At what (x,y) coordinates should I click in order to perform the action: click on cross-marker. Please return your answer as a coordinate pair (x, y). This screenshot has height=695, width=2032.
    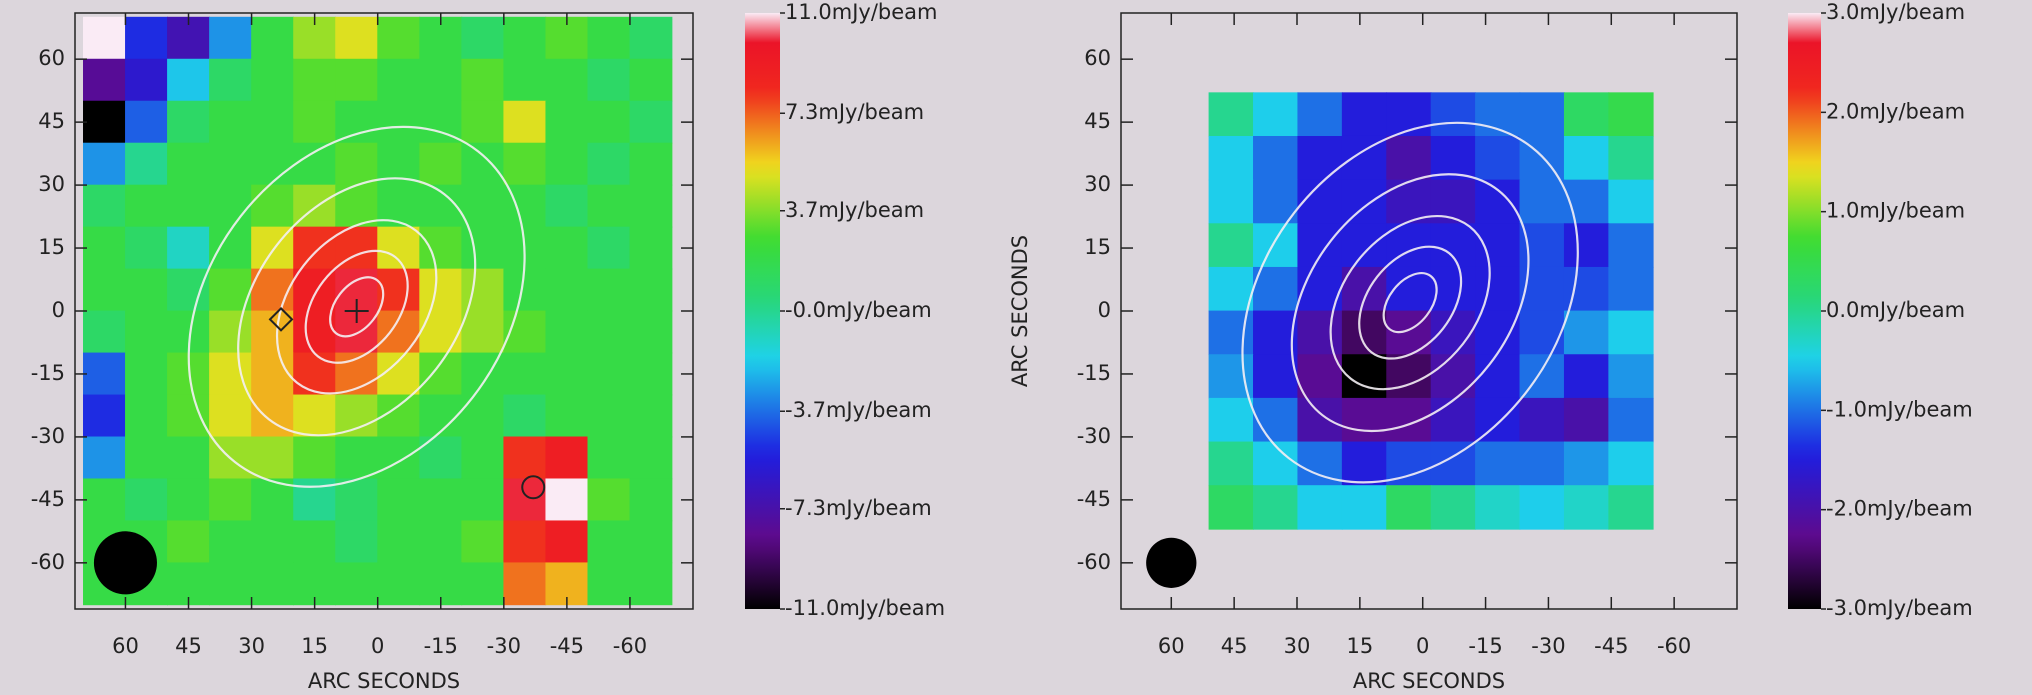
    Looking at the image, I should click on (356, 311).